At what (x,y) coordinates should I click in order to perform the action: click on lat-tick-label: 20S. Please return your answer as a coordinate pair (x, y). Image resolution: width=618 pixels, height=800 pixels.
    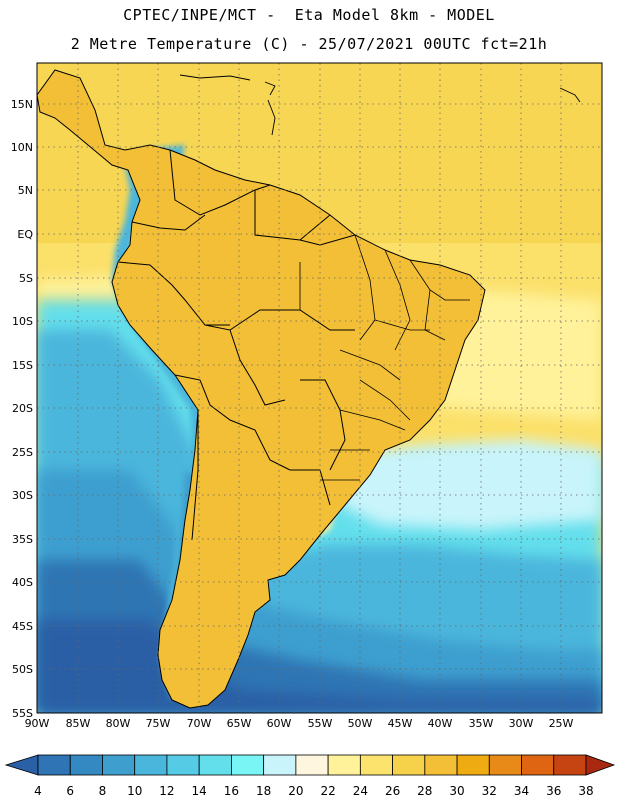
    Looking at the image, I should click on (22, 408).